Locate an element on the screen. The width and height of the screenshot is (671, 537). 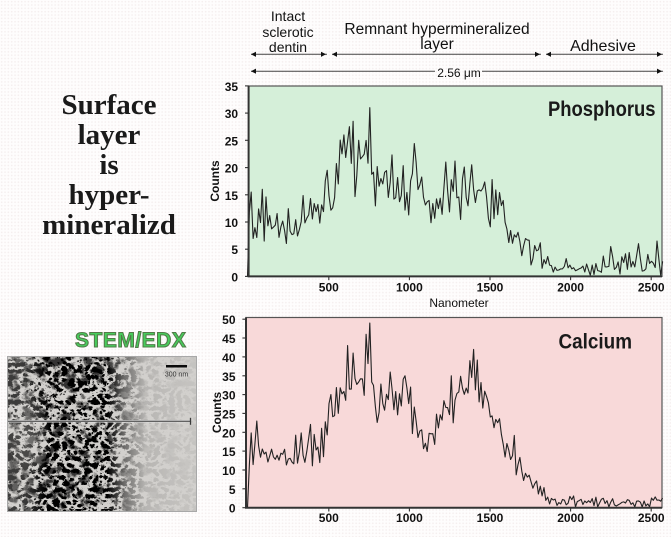
svg-text: Calcium is located at coordinates (596, 342).